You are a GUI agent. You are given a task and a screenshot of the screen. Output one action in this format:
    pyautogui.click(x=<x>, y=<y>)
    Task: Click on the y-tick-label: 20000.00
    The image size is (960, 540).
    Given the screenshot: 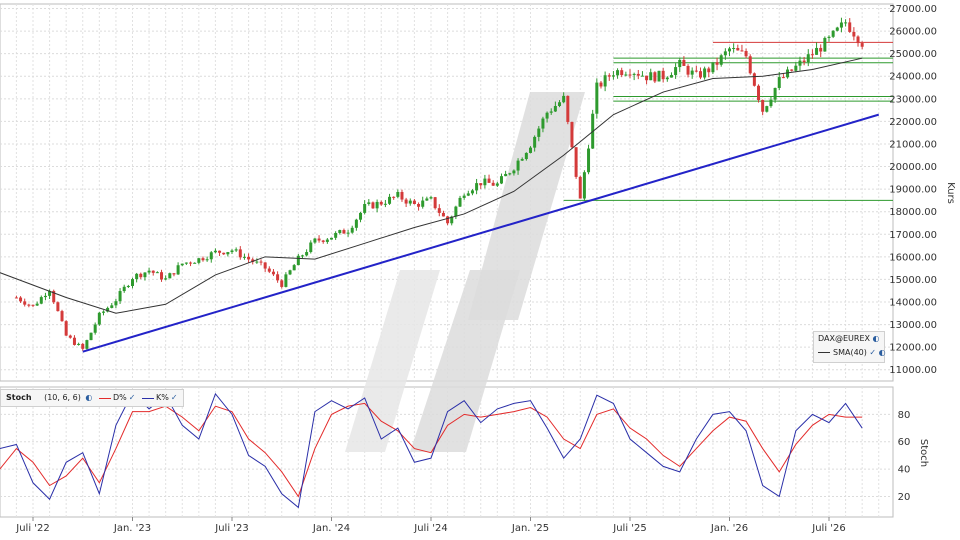 What is the action you would take?
    pyautogui.click(x=913, y=167)
    